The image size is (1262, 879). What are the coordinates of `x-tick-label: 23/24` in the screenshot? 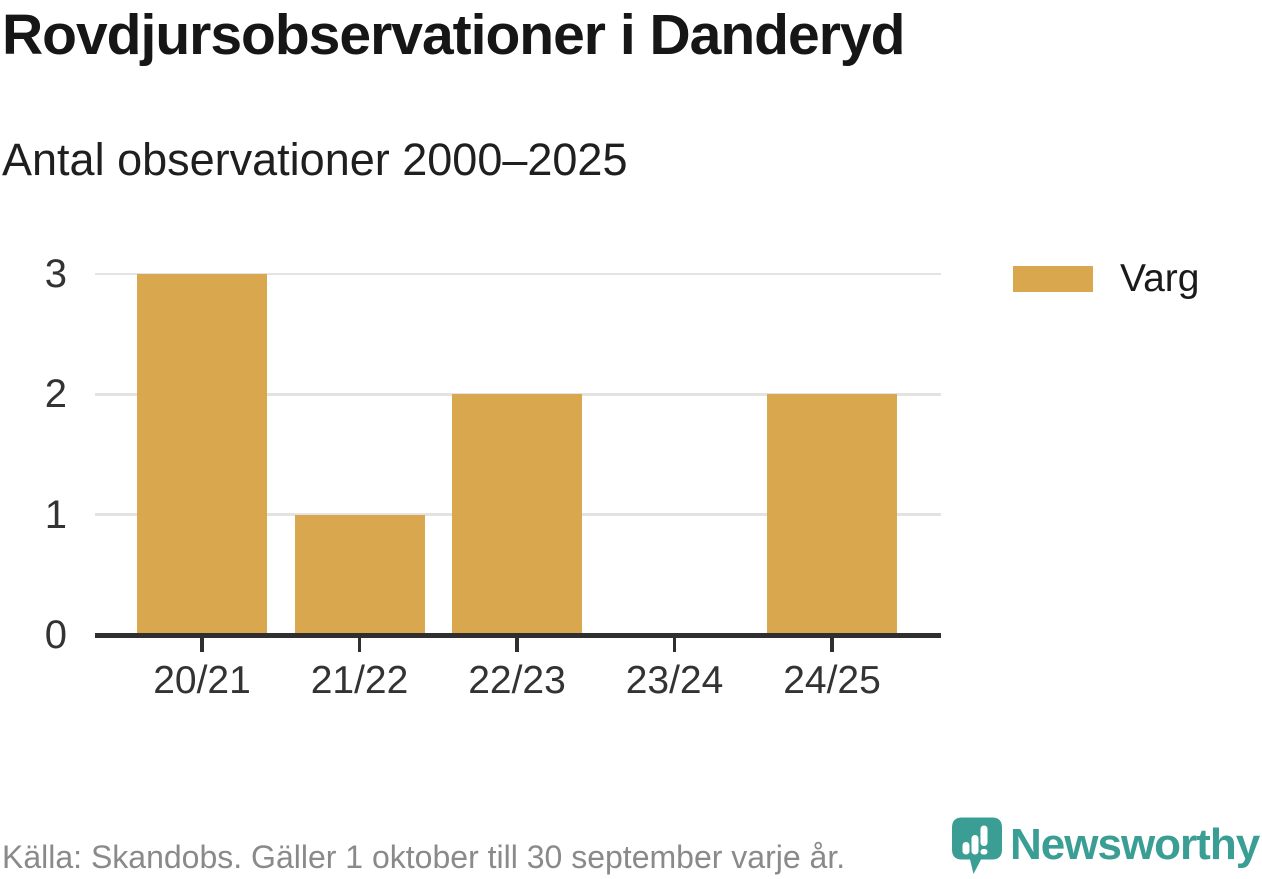 It's located at (674, 680).